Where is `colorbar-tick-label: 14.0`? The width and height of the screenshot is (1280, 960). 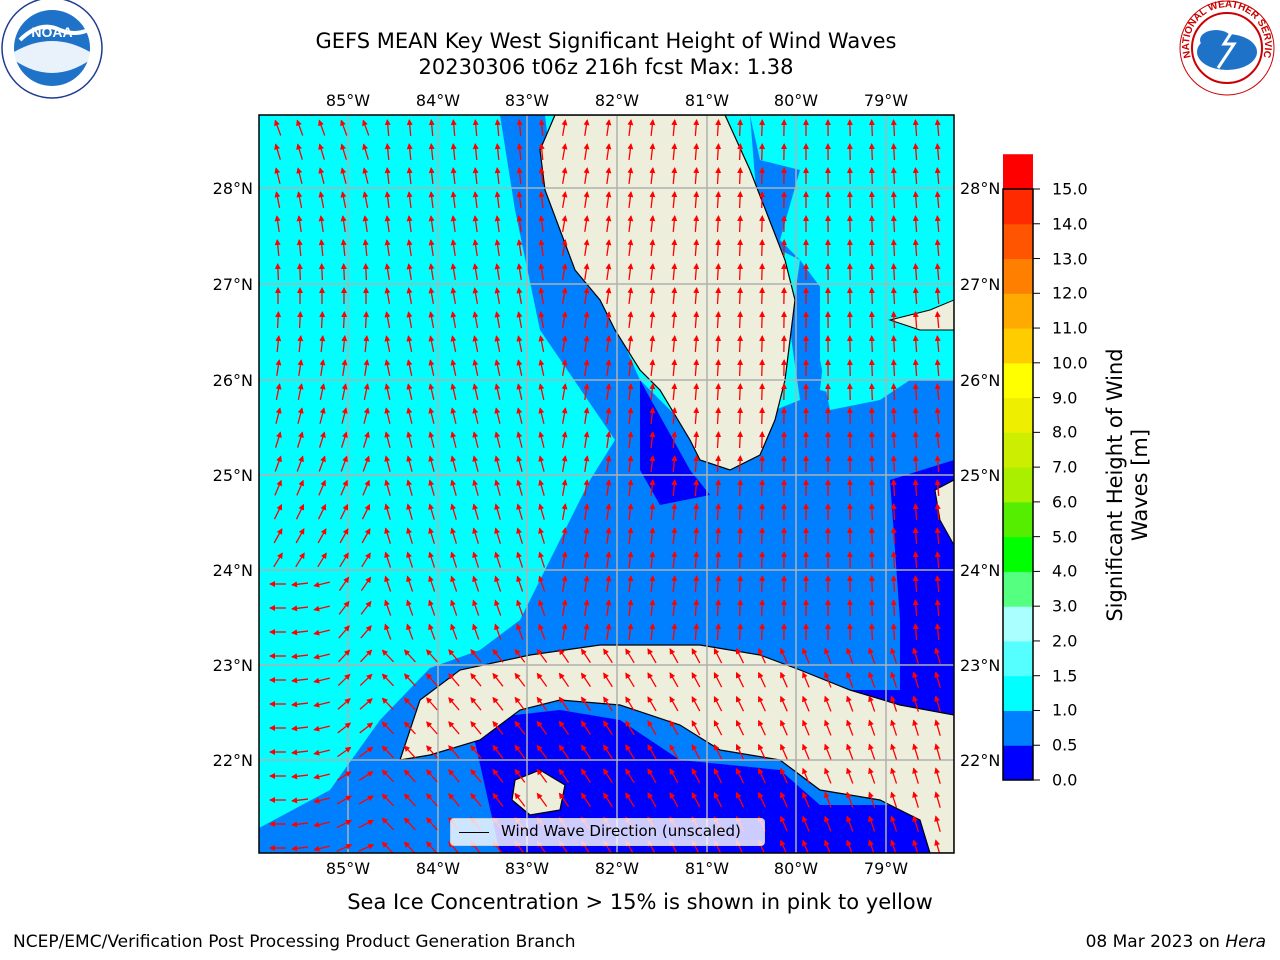 colorbar-tick-label: 14.0 is located at coordinates (1070, 224).